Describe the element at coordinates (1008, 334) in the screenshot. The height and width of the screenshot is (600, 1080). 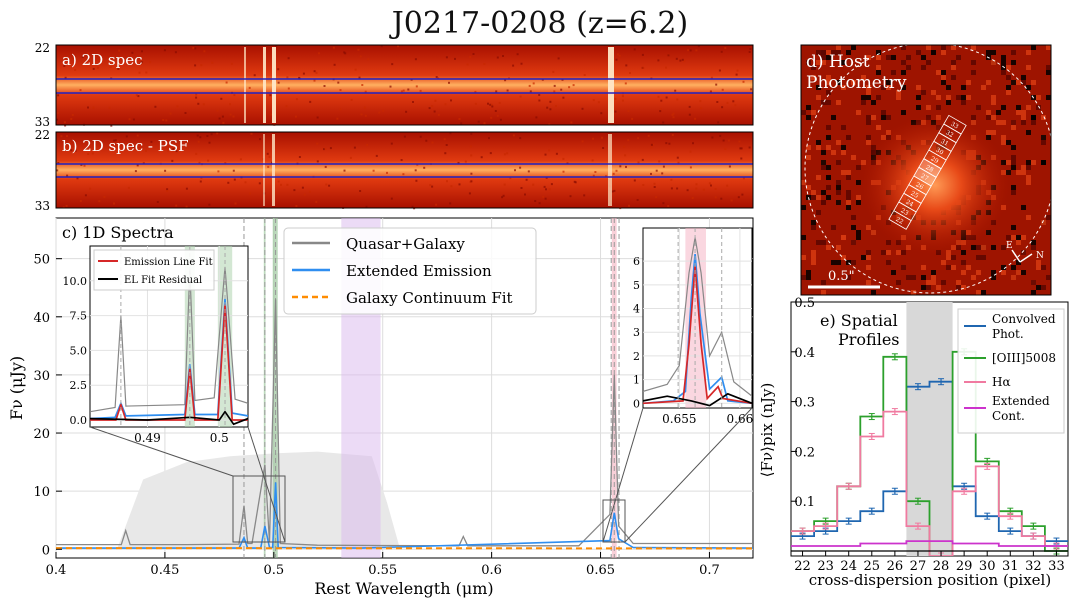
I see `legend-conv-phot-2: Phot.` at that location.